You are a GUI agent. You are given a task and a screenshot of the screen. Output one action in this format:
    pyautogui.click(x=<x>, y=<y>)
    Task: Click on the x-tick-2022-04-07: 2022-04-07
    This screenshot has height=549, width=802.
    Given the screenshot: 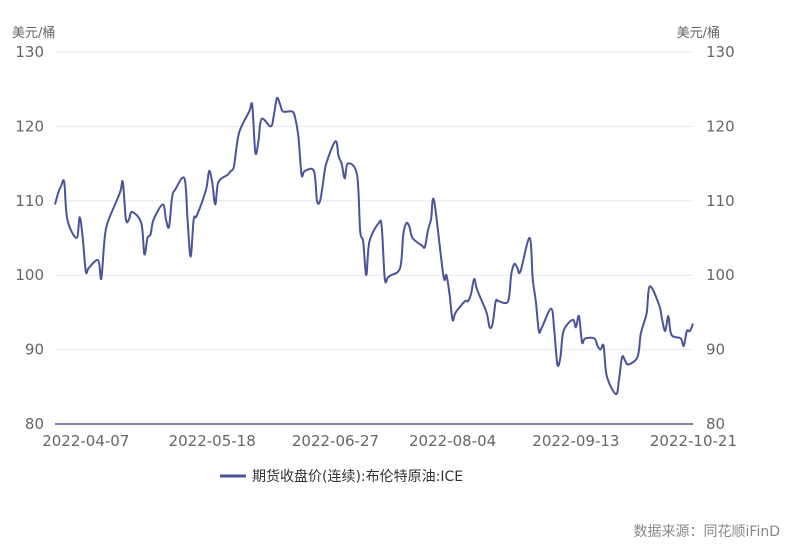 What is the action you would take?
    pyautogui.click(x=85, y=441)
    